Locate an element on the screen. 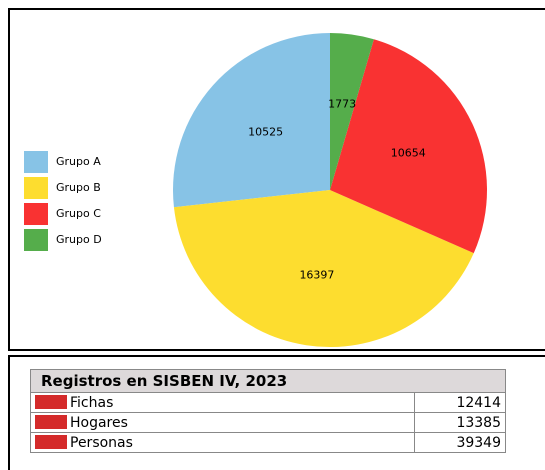 This screenshot has height=470, width=545. table-title: Registros en SISBEN IV, 2023 is located at coordinates (268, 381).